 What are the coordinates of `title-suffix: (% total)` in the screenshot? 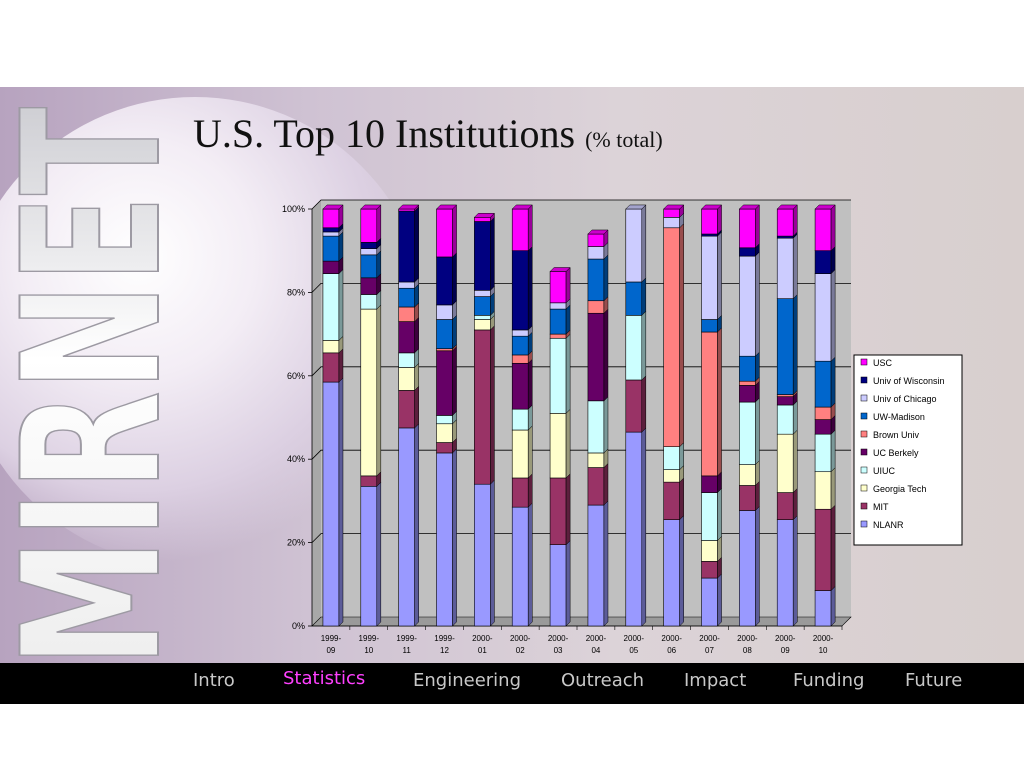 It's located at (624, 139).